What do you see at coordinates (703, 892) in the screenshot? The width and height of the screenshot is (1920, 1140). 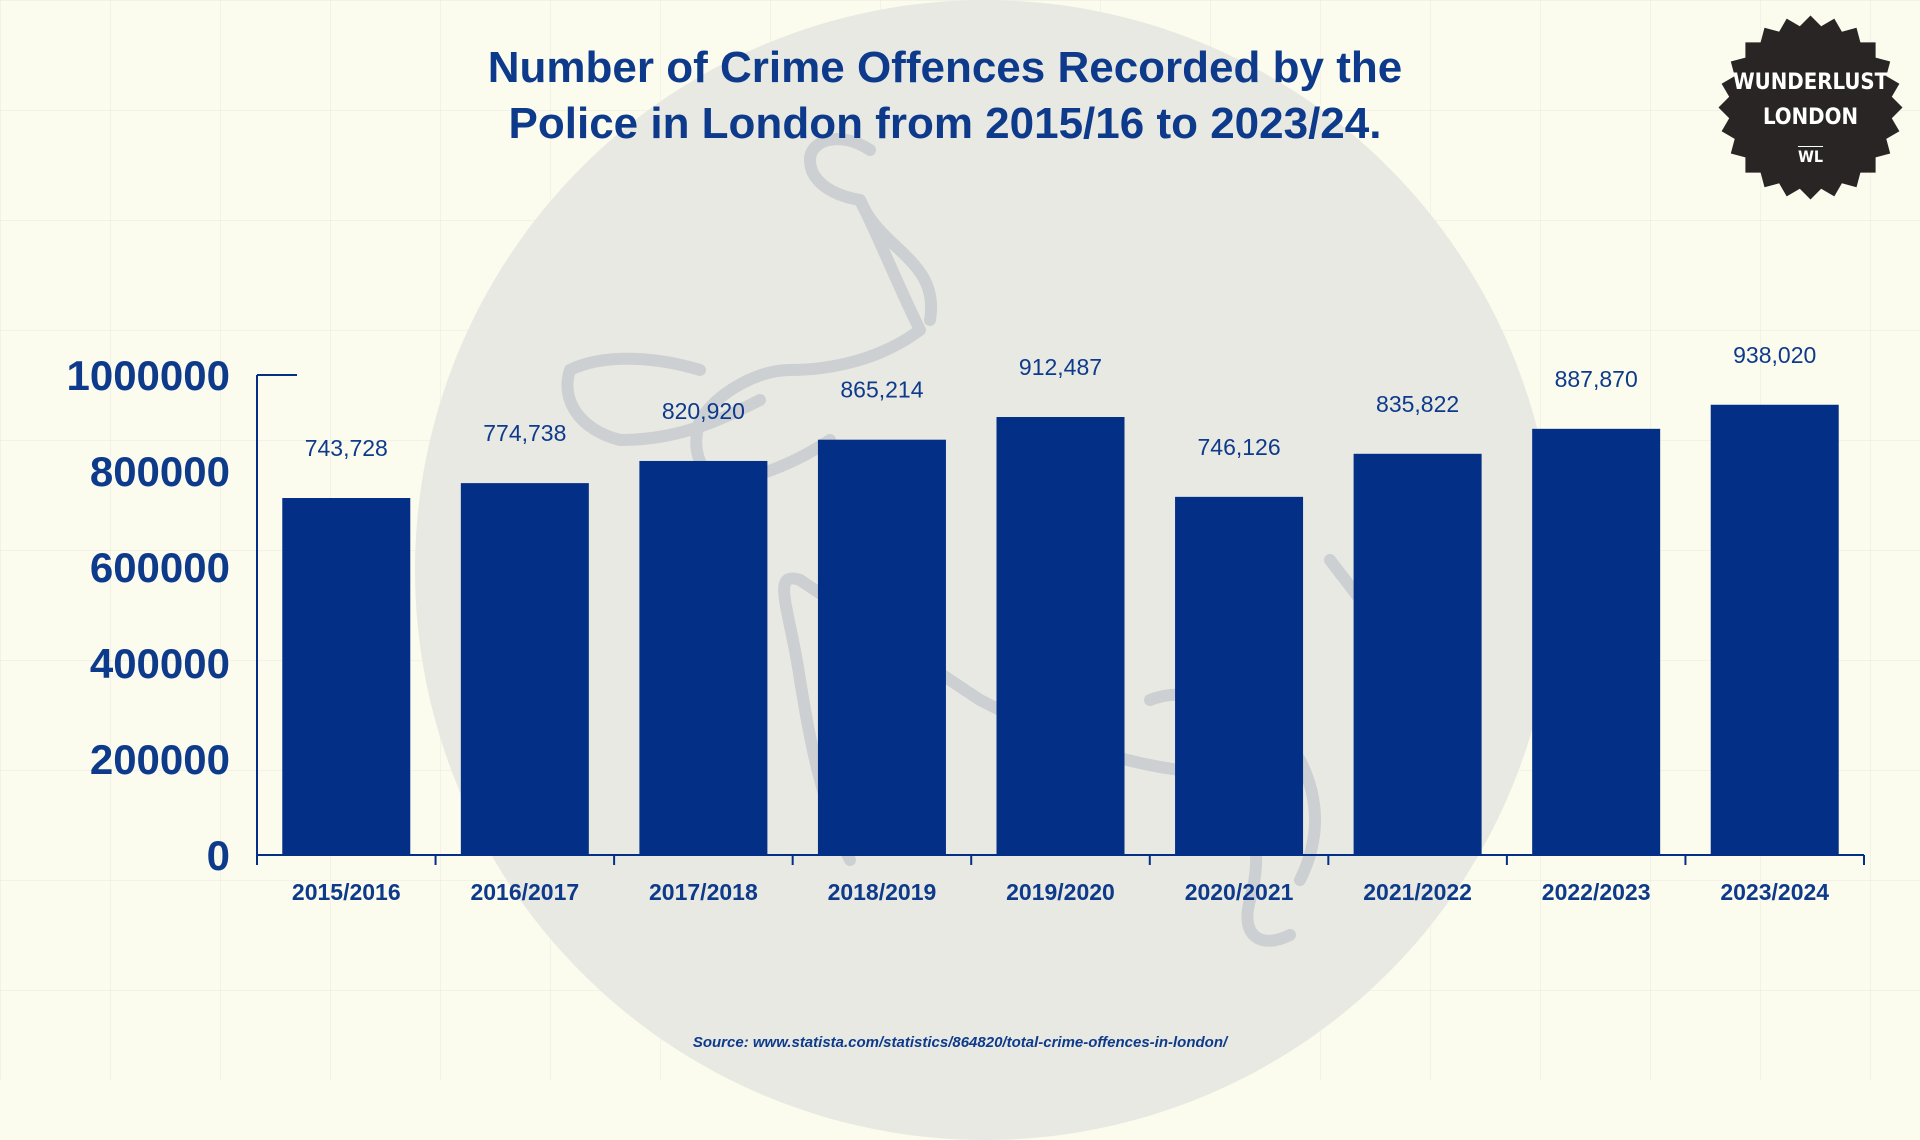 I see `x-tick-label: 2017/2018` at bounding box center [703, 892].